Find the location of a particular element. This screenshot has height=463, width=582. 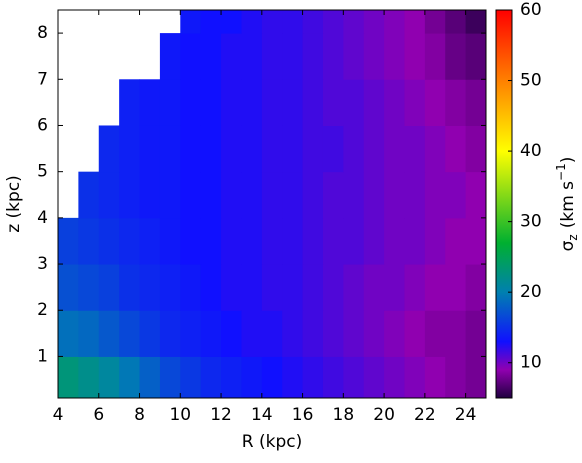

colorbar-tick-label: 40 is located at coordinates (531, 151).